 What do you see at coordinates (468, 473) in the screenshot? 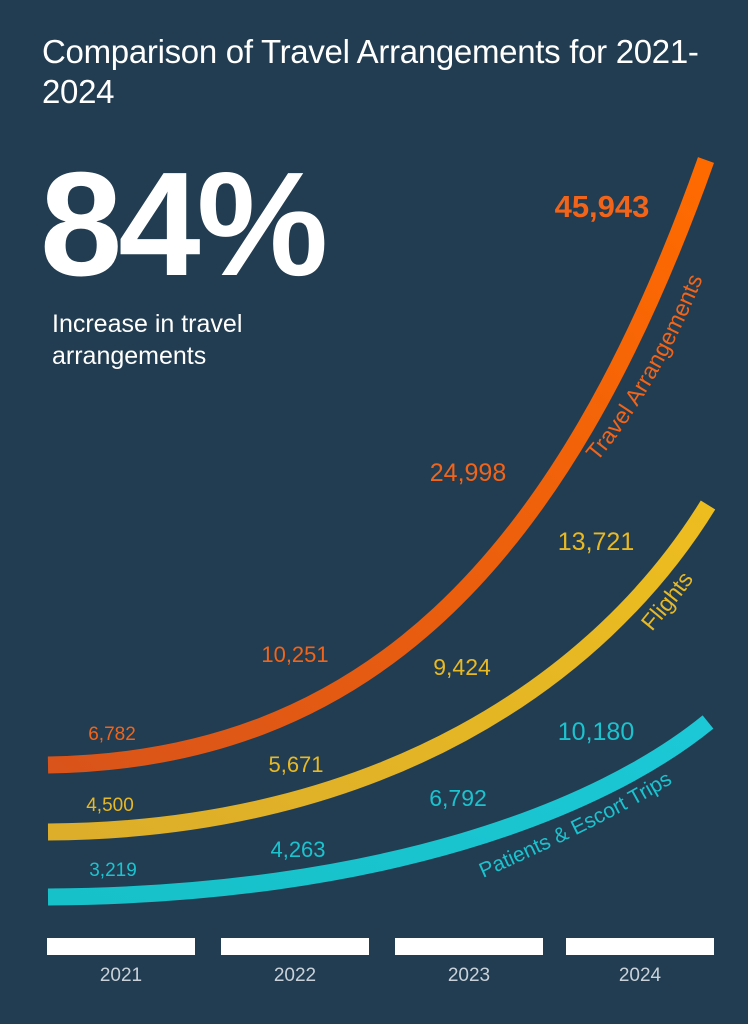
I see `data-label-travel-arrangements-2023: 24,998` at bounding box center [468, 473].